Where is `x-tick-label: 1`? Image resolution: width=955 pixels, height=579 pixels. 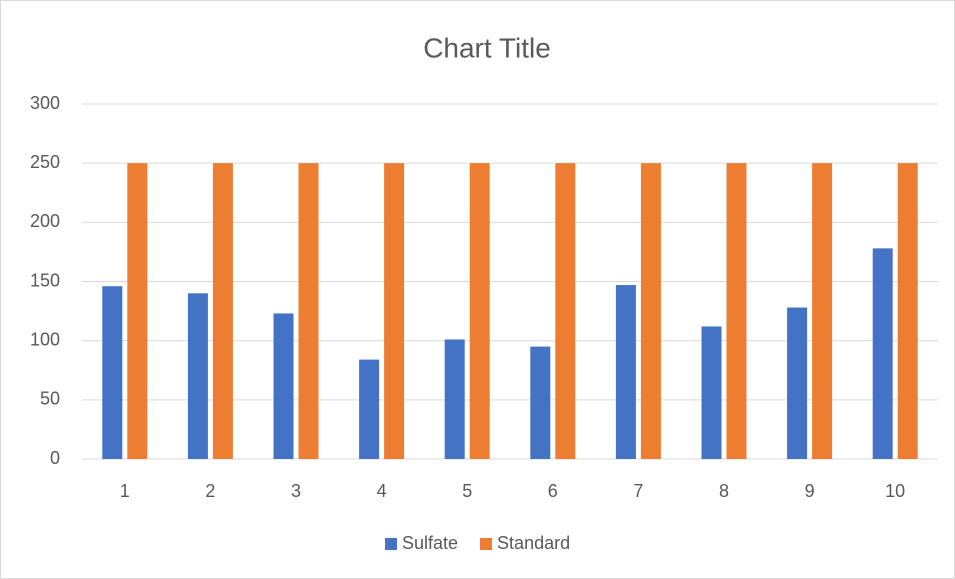 x-tick-label: 1 is located at coordinates (125, 491).